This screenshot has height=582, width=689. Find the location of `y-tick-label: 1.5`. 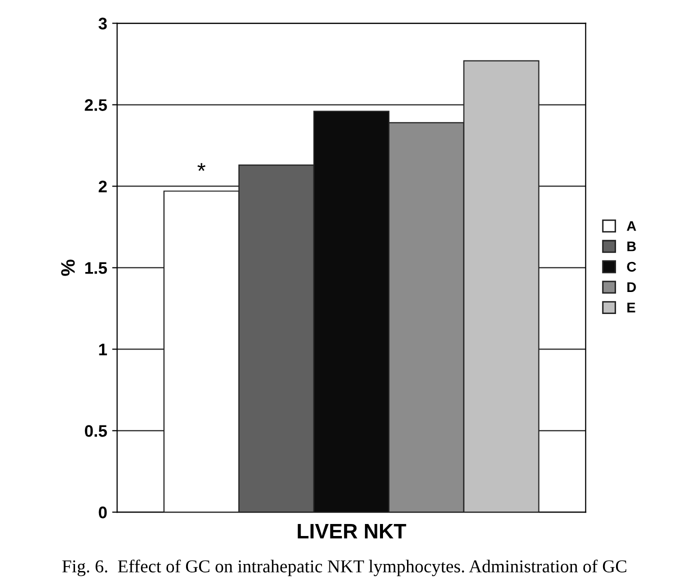

y-tick-label: 1.5 is located at coordinates (96, 268).